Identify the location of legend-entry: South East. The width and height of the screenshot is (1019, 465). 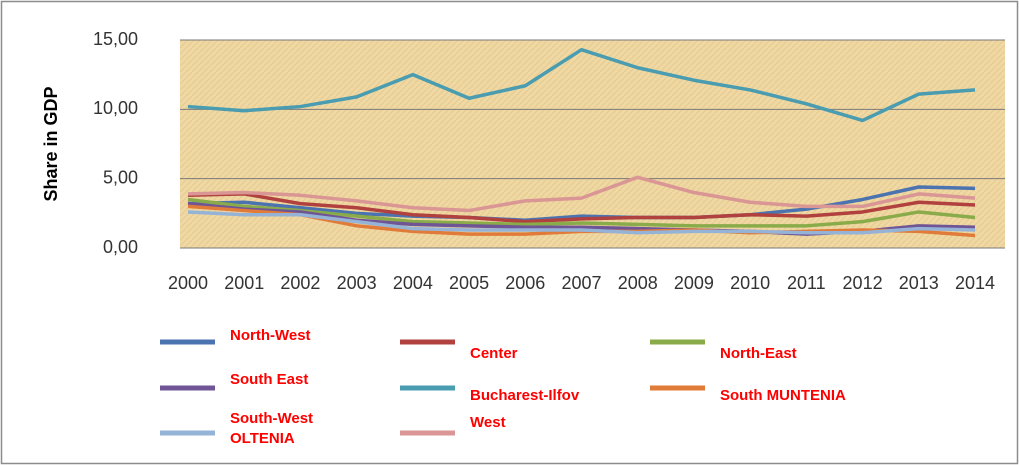
(269, 379).